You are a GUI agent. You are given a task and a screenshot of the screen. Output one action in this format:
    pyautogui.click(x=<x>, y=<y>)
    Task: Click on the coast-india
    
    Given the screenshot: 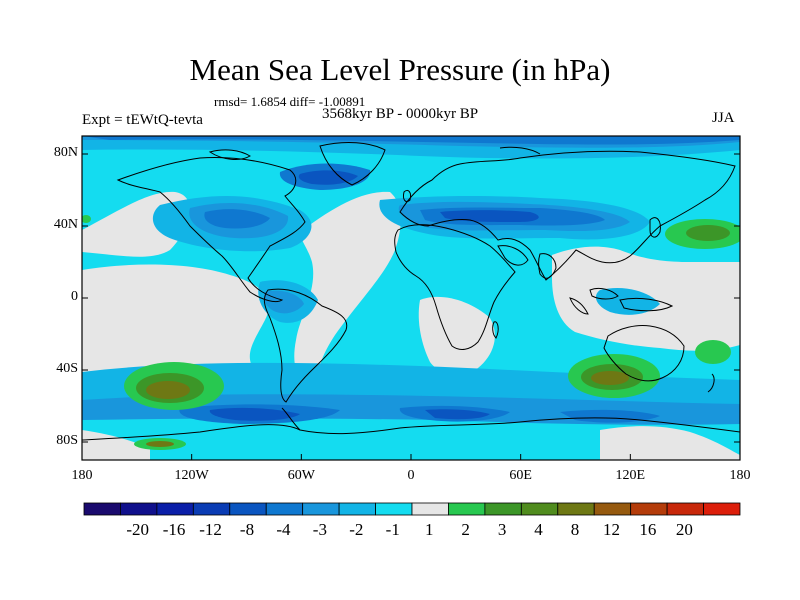 What is the action you would take?
    pyautogui.click(x=547, y=266)
    